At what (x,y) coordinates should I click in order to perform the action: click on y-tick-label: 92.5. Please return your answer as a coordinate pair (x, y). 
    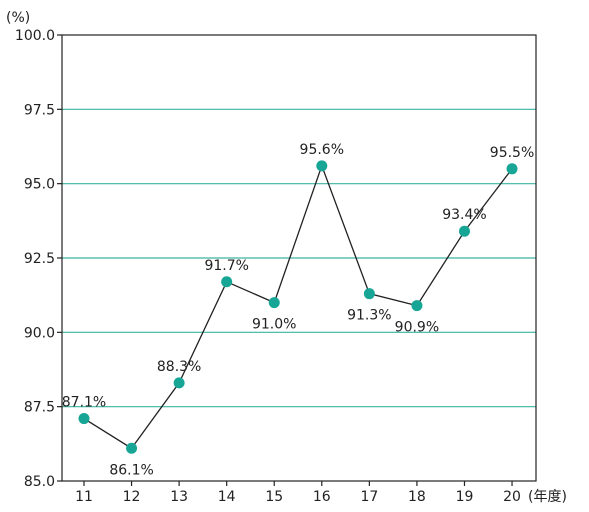
    Looking at the image, I should click on (39, 259).